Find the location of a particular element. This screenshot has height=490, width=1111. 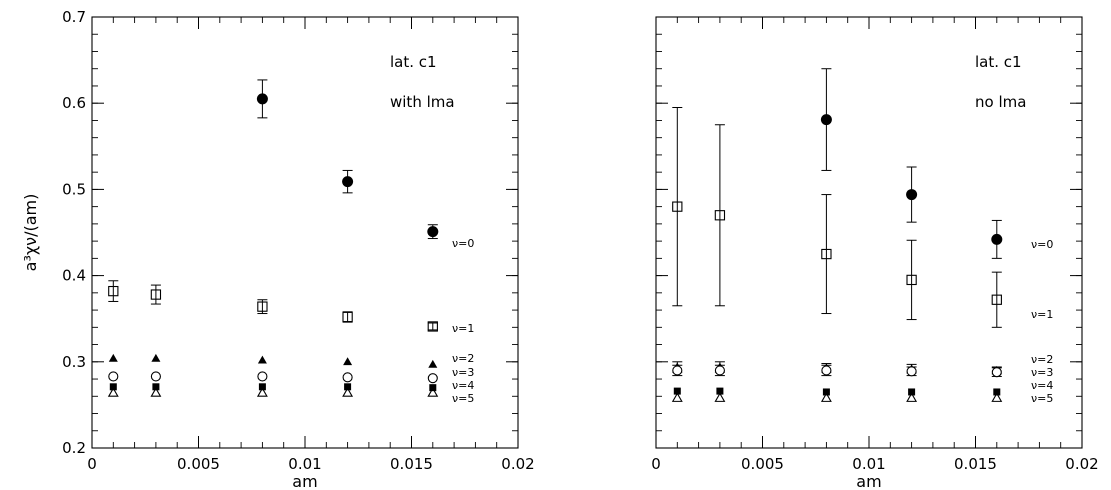

left-series-nu0 is located at coordinates (347, 159).